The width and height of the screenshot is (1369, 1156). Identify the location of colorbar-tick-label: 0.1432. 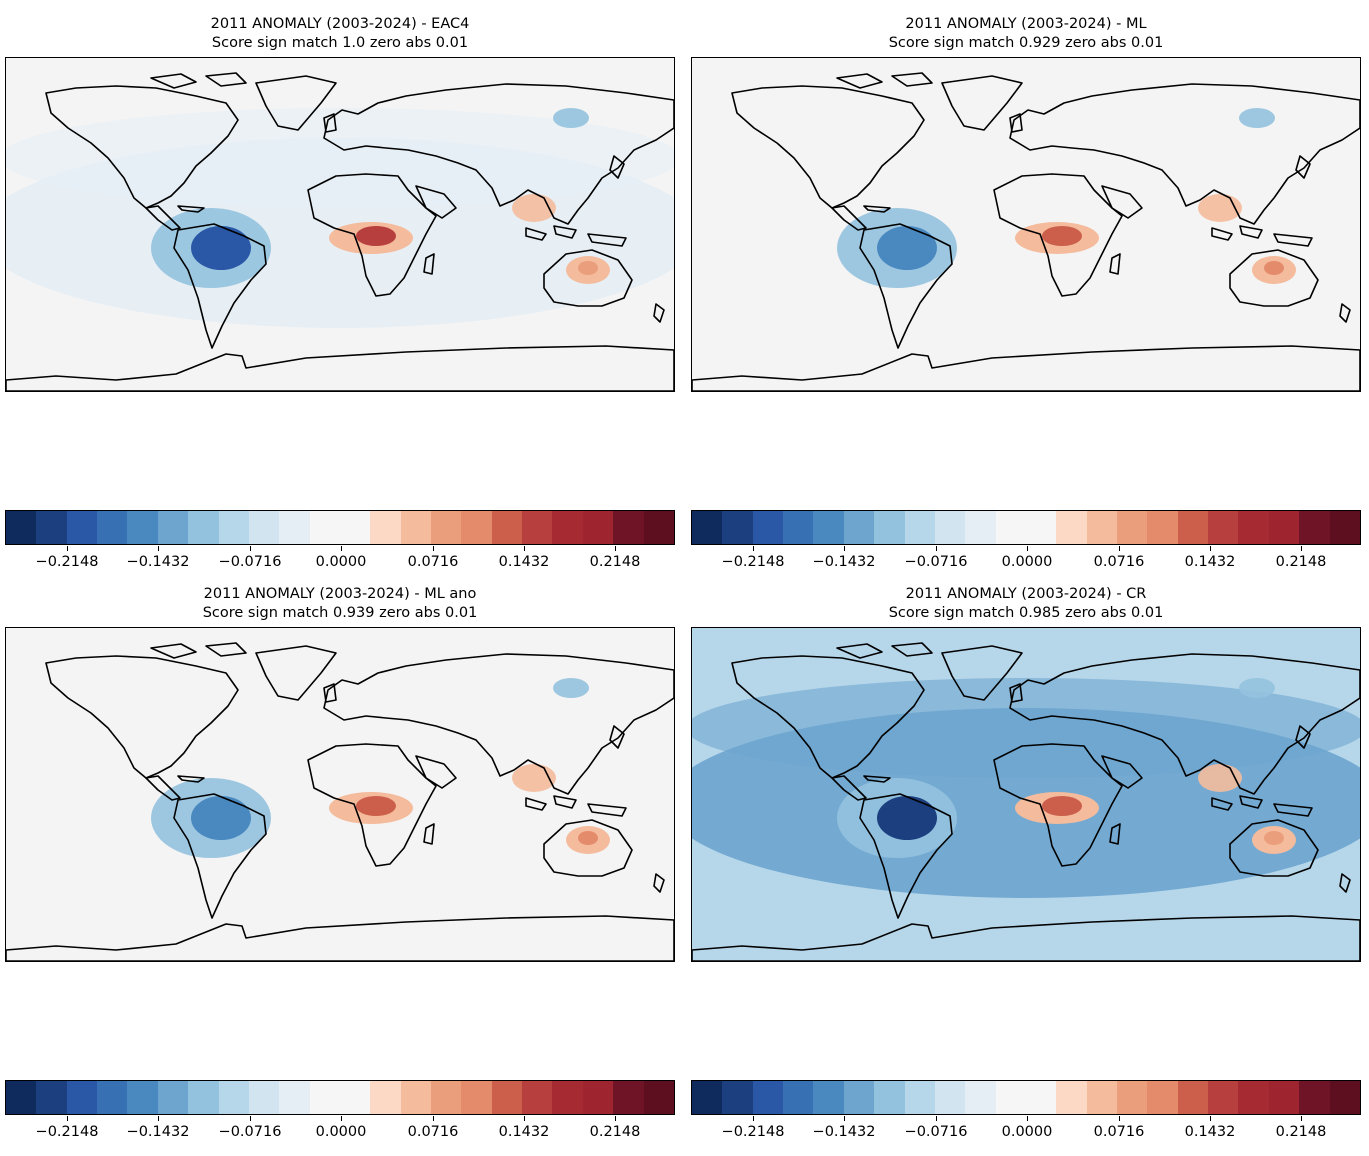
(1210, 1132).